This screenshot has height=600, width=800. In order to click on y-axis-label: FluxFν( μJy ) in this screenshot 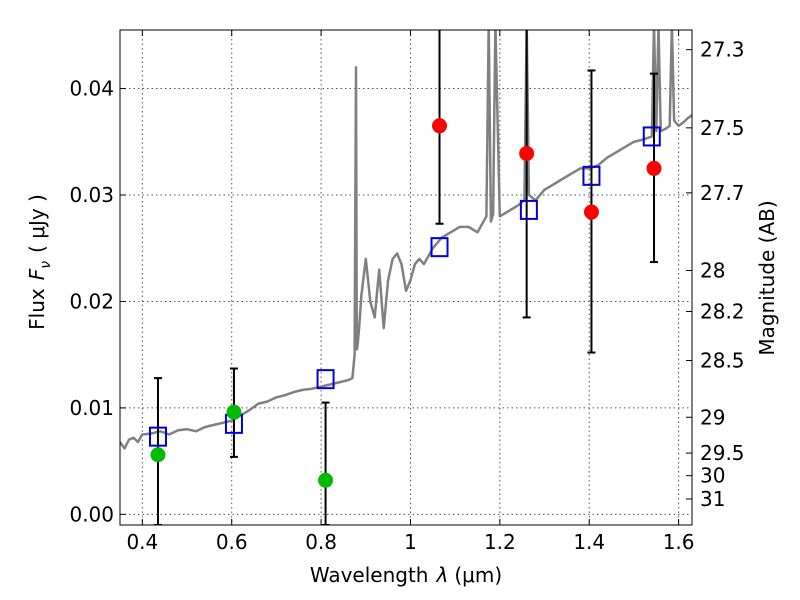, I will do `click(39, 262)`.